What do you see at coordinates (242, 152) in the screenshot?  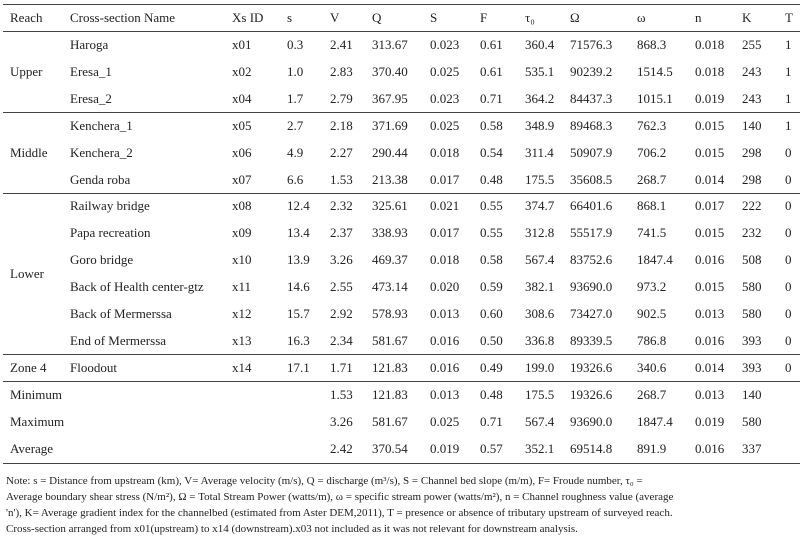 I see `cell: x06` at bounding box center [242, 152].